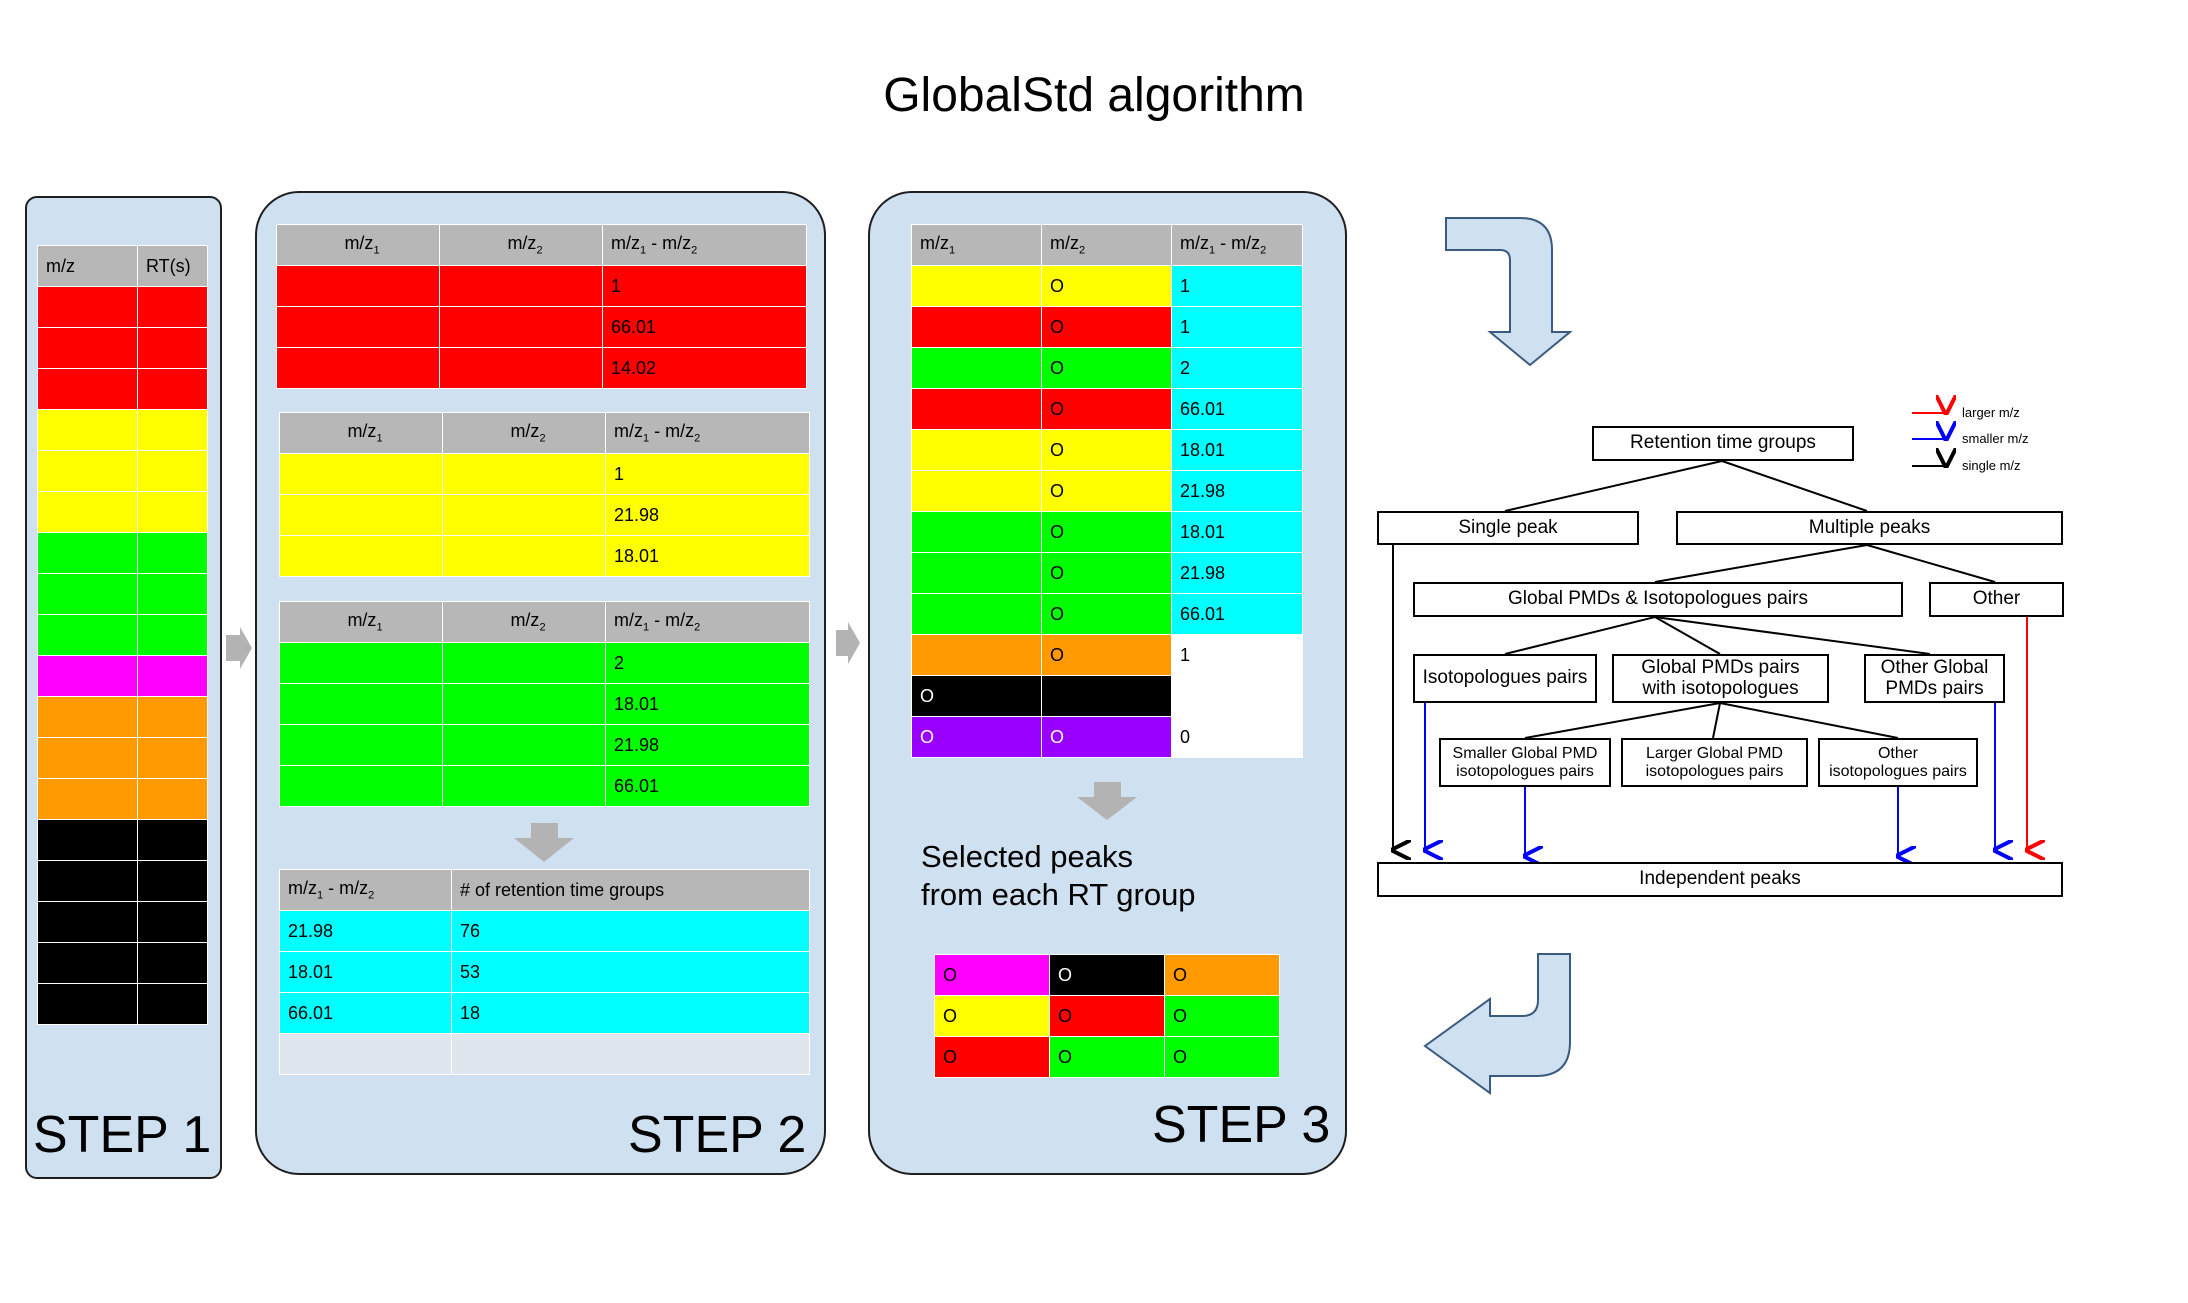 The width and height of the screenshot is (2188, 1303). What do you see at coordinates (1094, 95) in the screenshot?
I see `diagram-title: GlobalStd algorithm` at bounding box center [1094, 95].